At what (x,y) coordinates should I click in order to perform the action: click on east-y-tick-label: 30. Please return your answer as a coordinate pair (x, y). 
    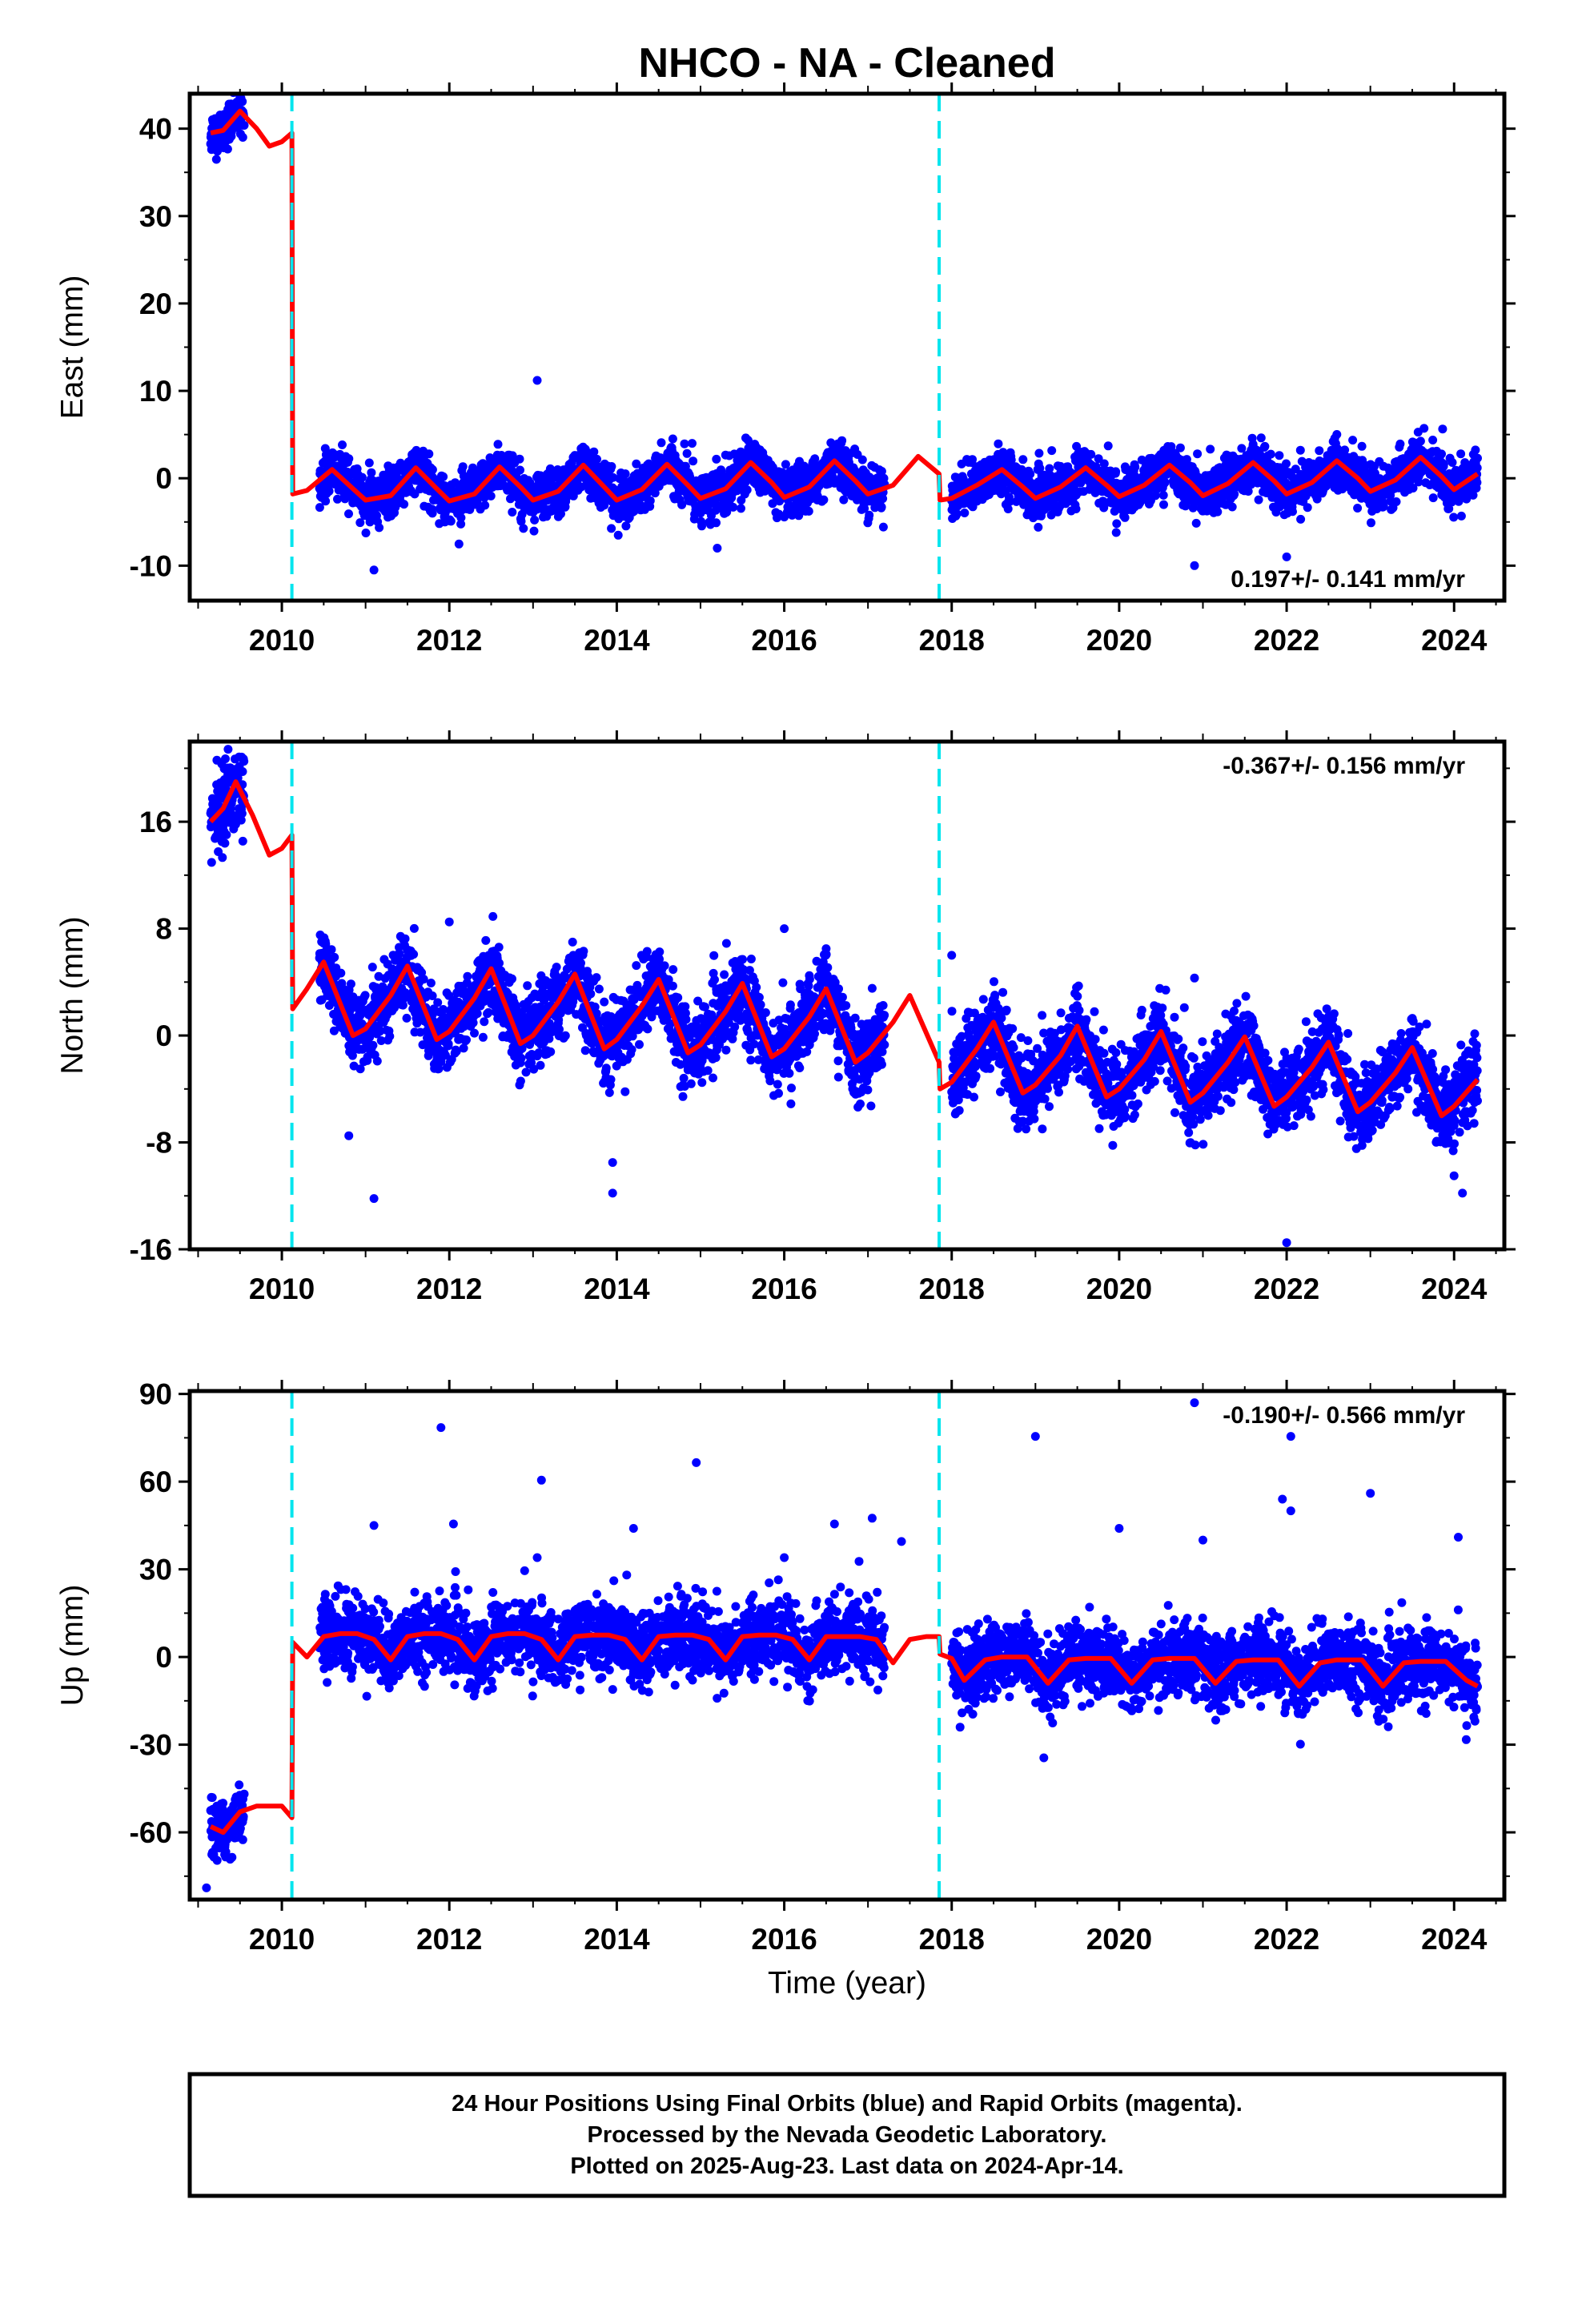
    Looking at the image, I should click on (155, 216).